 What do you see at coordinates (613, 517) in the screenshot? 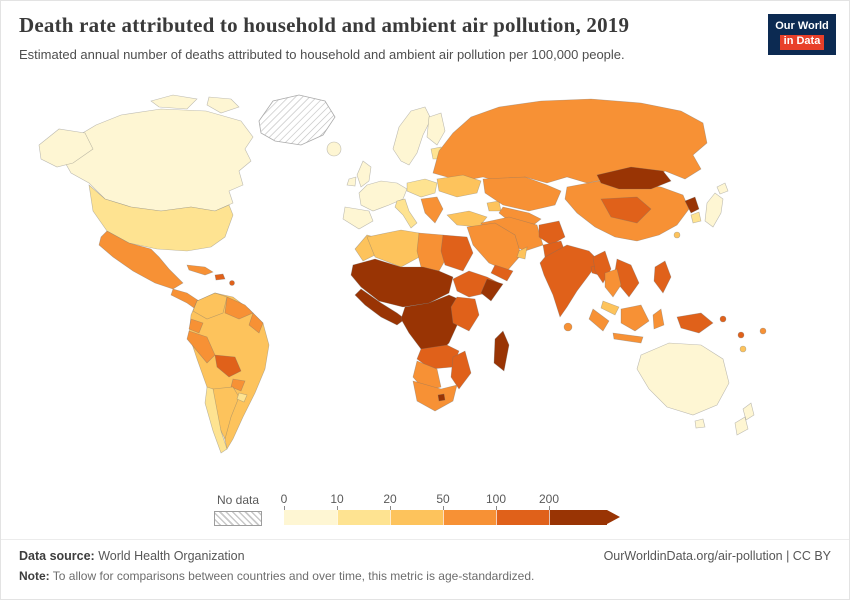
I see `legend-arrow` at bounding box center [613, 517].